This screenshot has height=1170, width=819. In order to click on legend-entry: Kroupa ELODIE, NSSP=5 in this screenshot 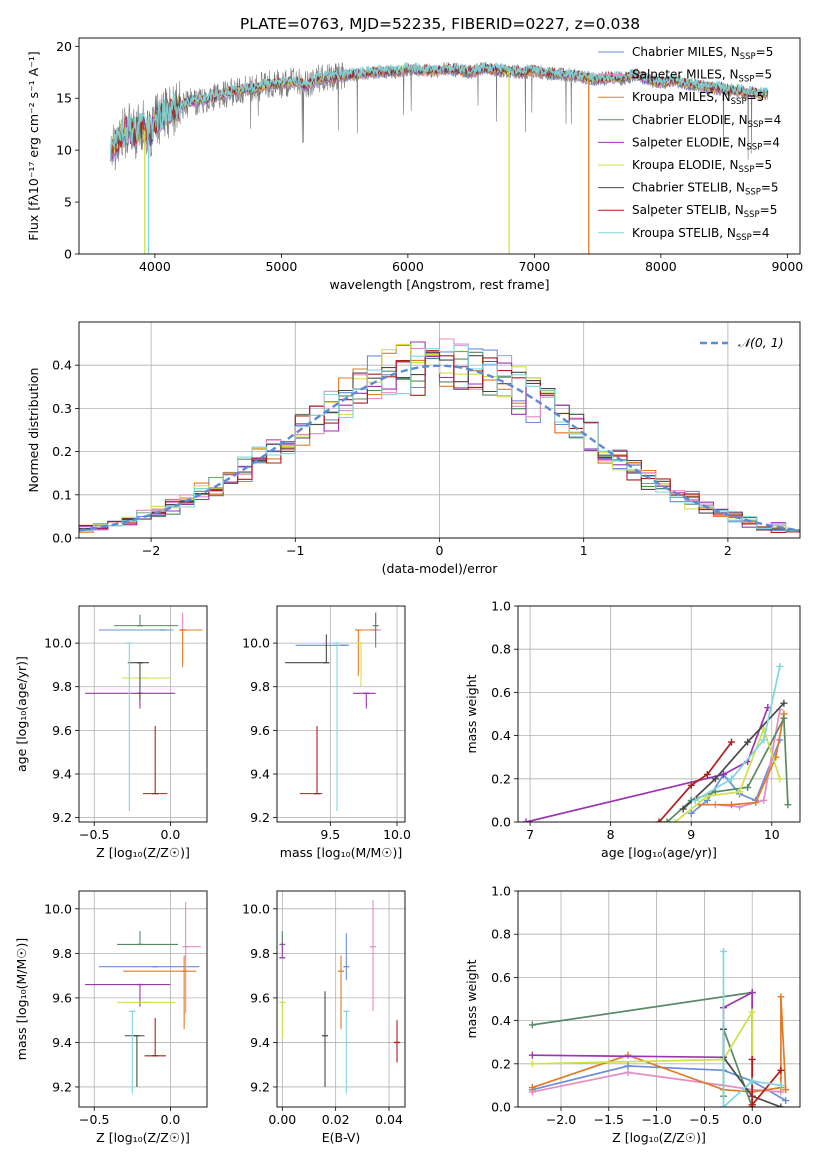, I will do `click(702, 166)`.